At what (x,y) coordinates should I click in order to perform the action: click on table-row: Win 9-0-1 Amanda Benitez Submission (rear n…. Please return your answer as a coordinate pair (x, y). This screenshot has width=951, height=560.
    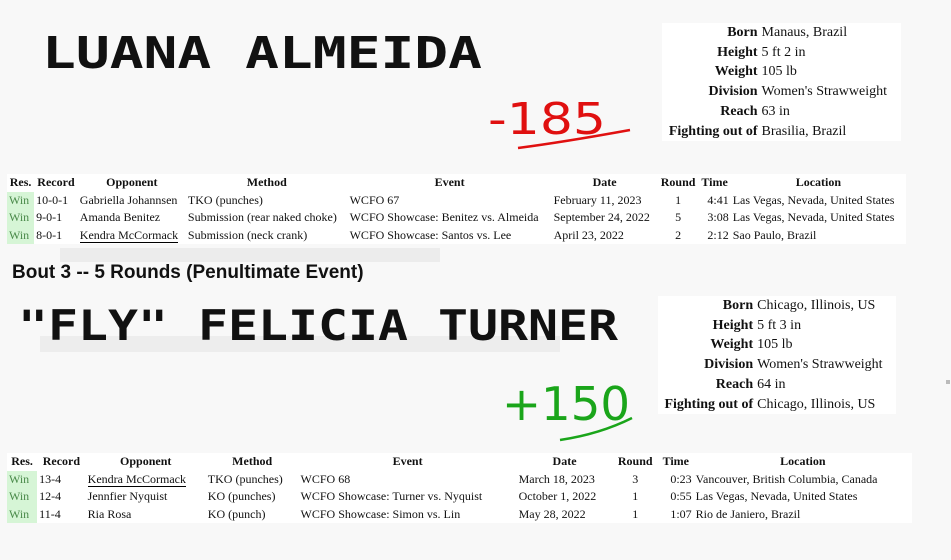
    Looking at the image, I should click on (456, 218).